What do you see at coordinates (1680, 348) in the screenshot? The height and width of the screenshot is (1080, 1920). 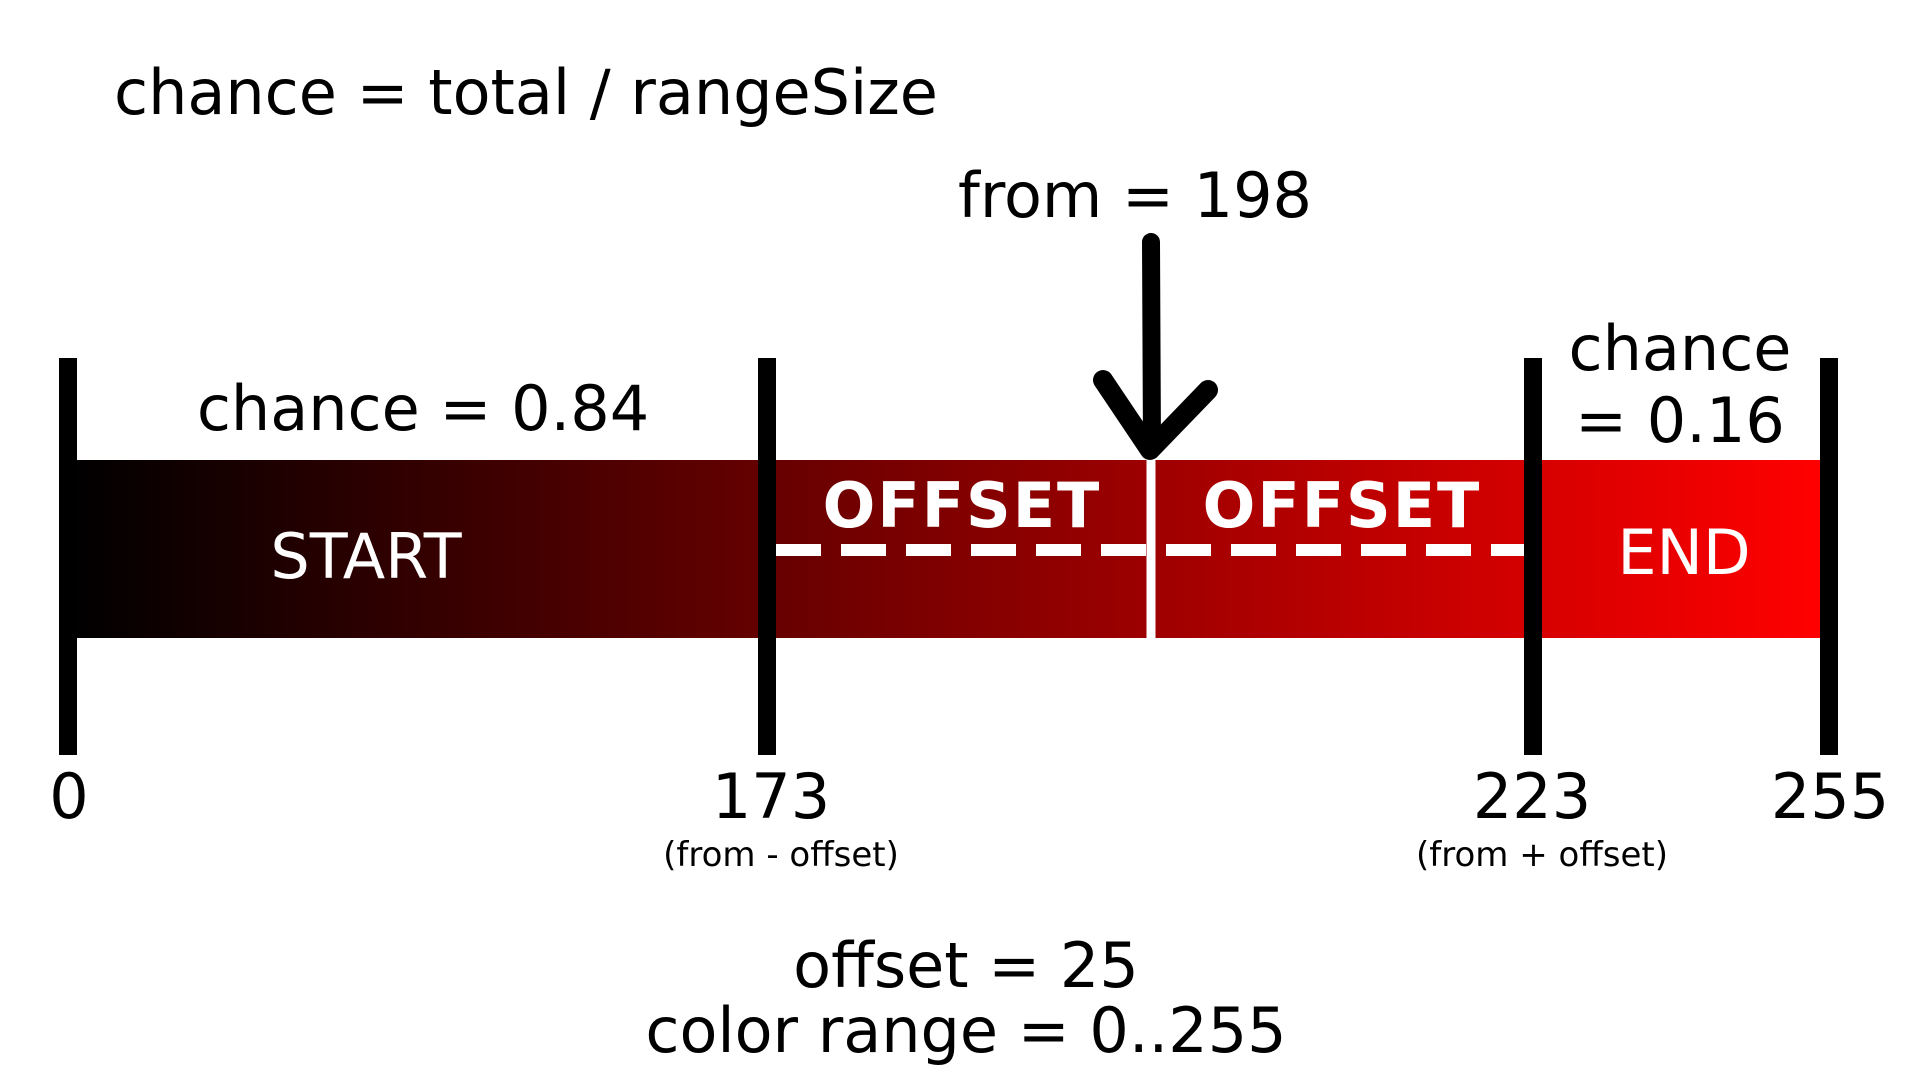 I see `chance-right-label-line1: chance` at bounding box center [1680, 348].